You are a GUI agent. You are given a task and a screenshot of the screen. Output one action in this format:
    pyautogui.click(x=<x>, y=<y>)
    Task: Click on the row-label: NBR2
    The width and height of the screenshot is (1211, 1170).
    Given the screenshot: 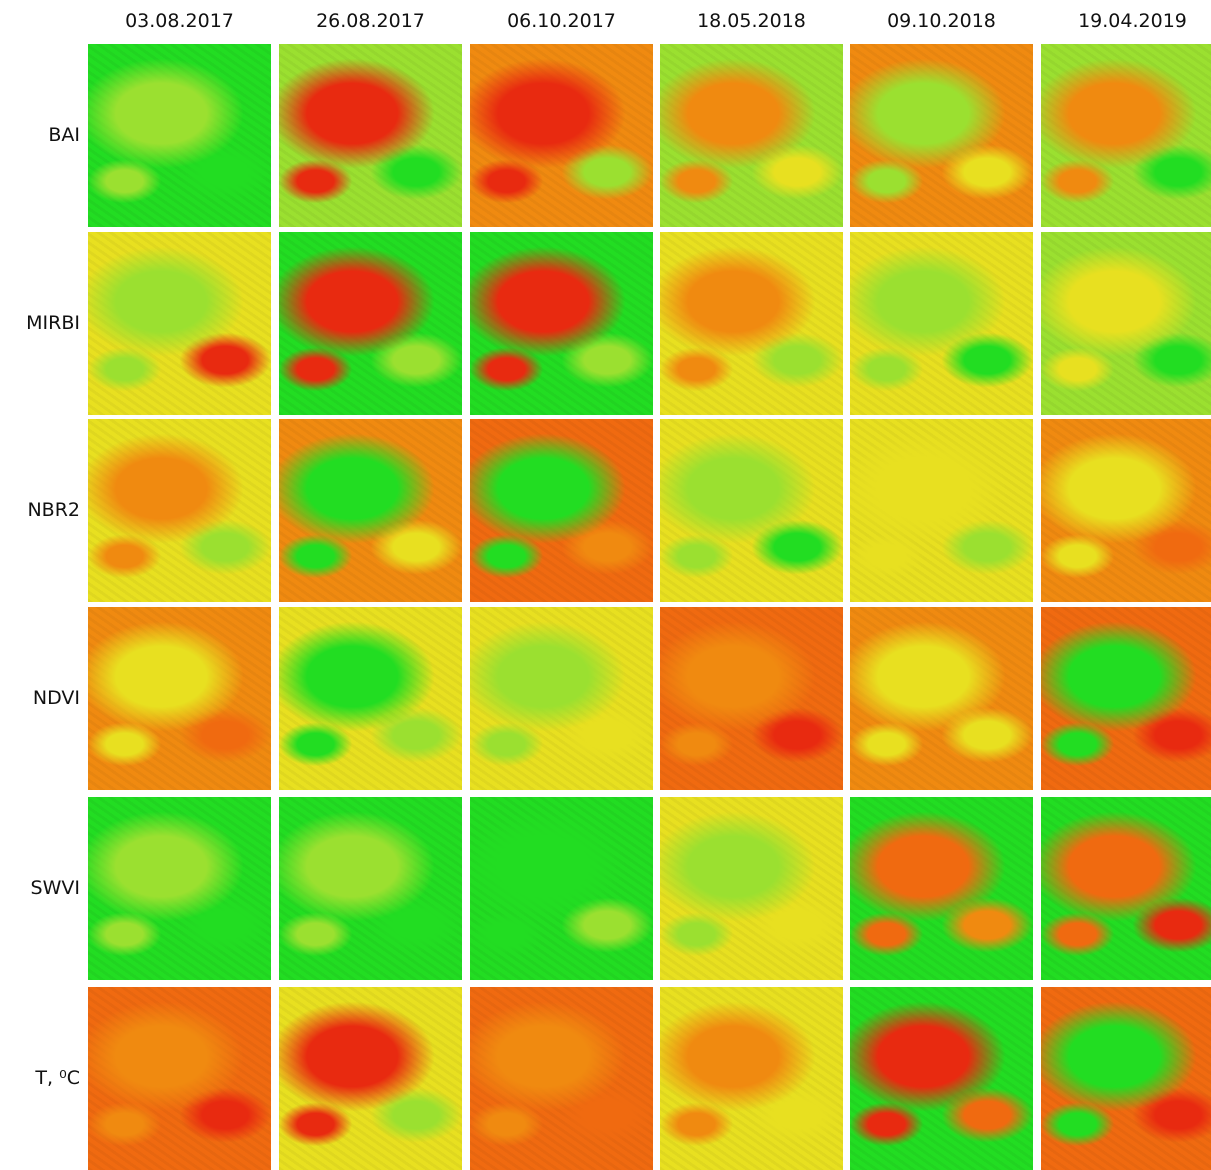 What is the action you would take?
    pyautogui.click(x=53, y=510)
    